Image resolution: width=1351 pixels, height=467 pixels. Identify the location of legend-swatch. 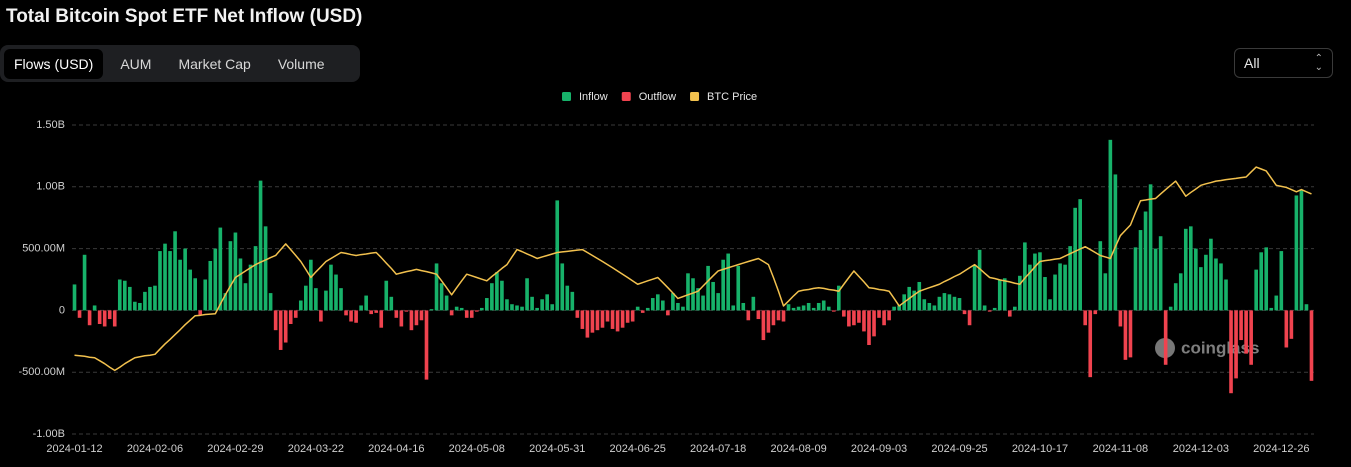
(695, 96).